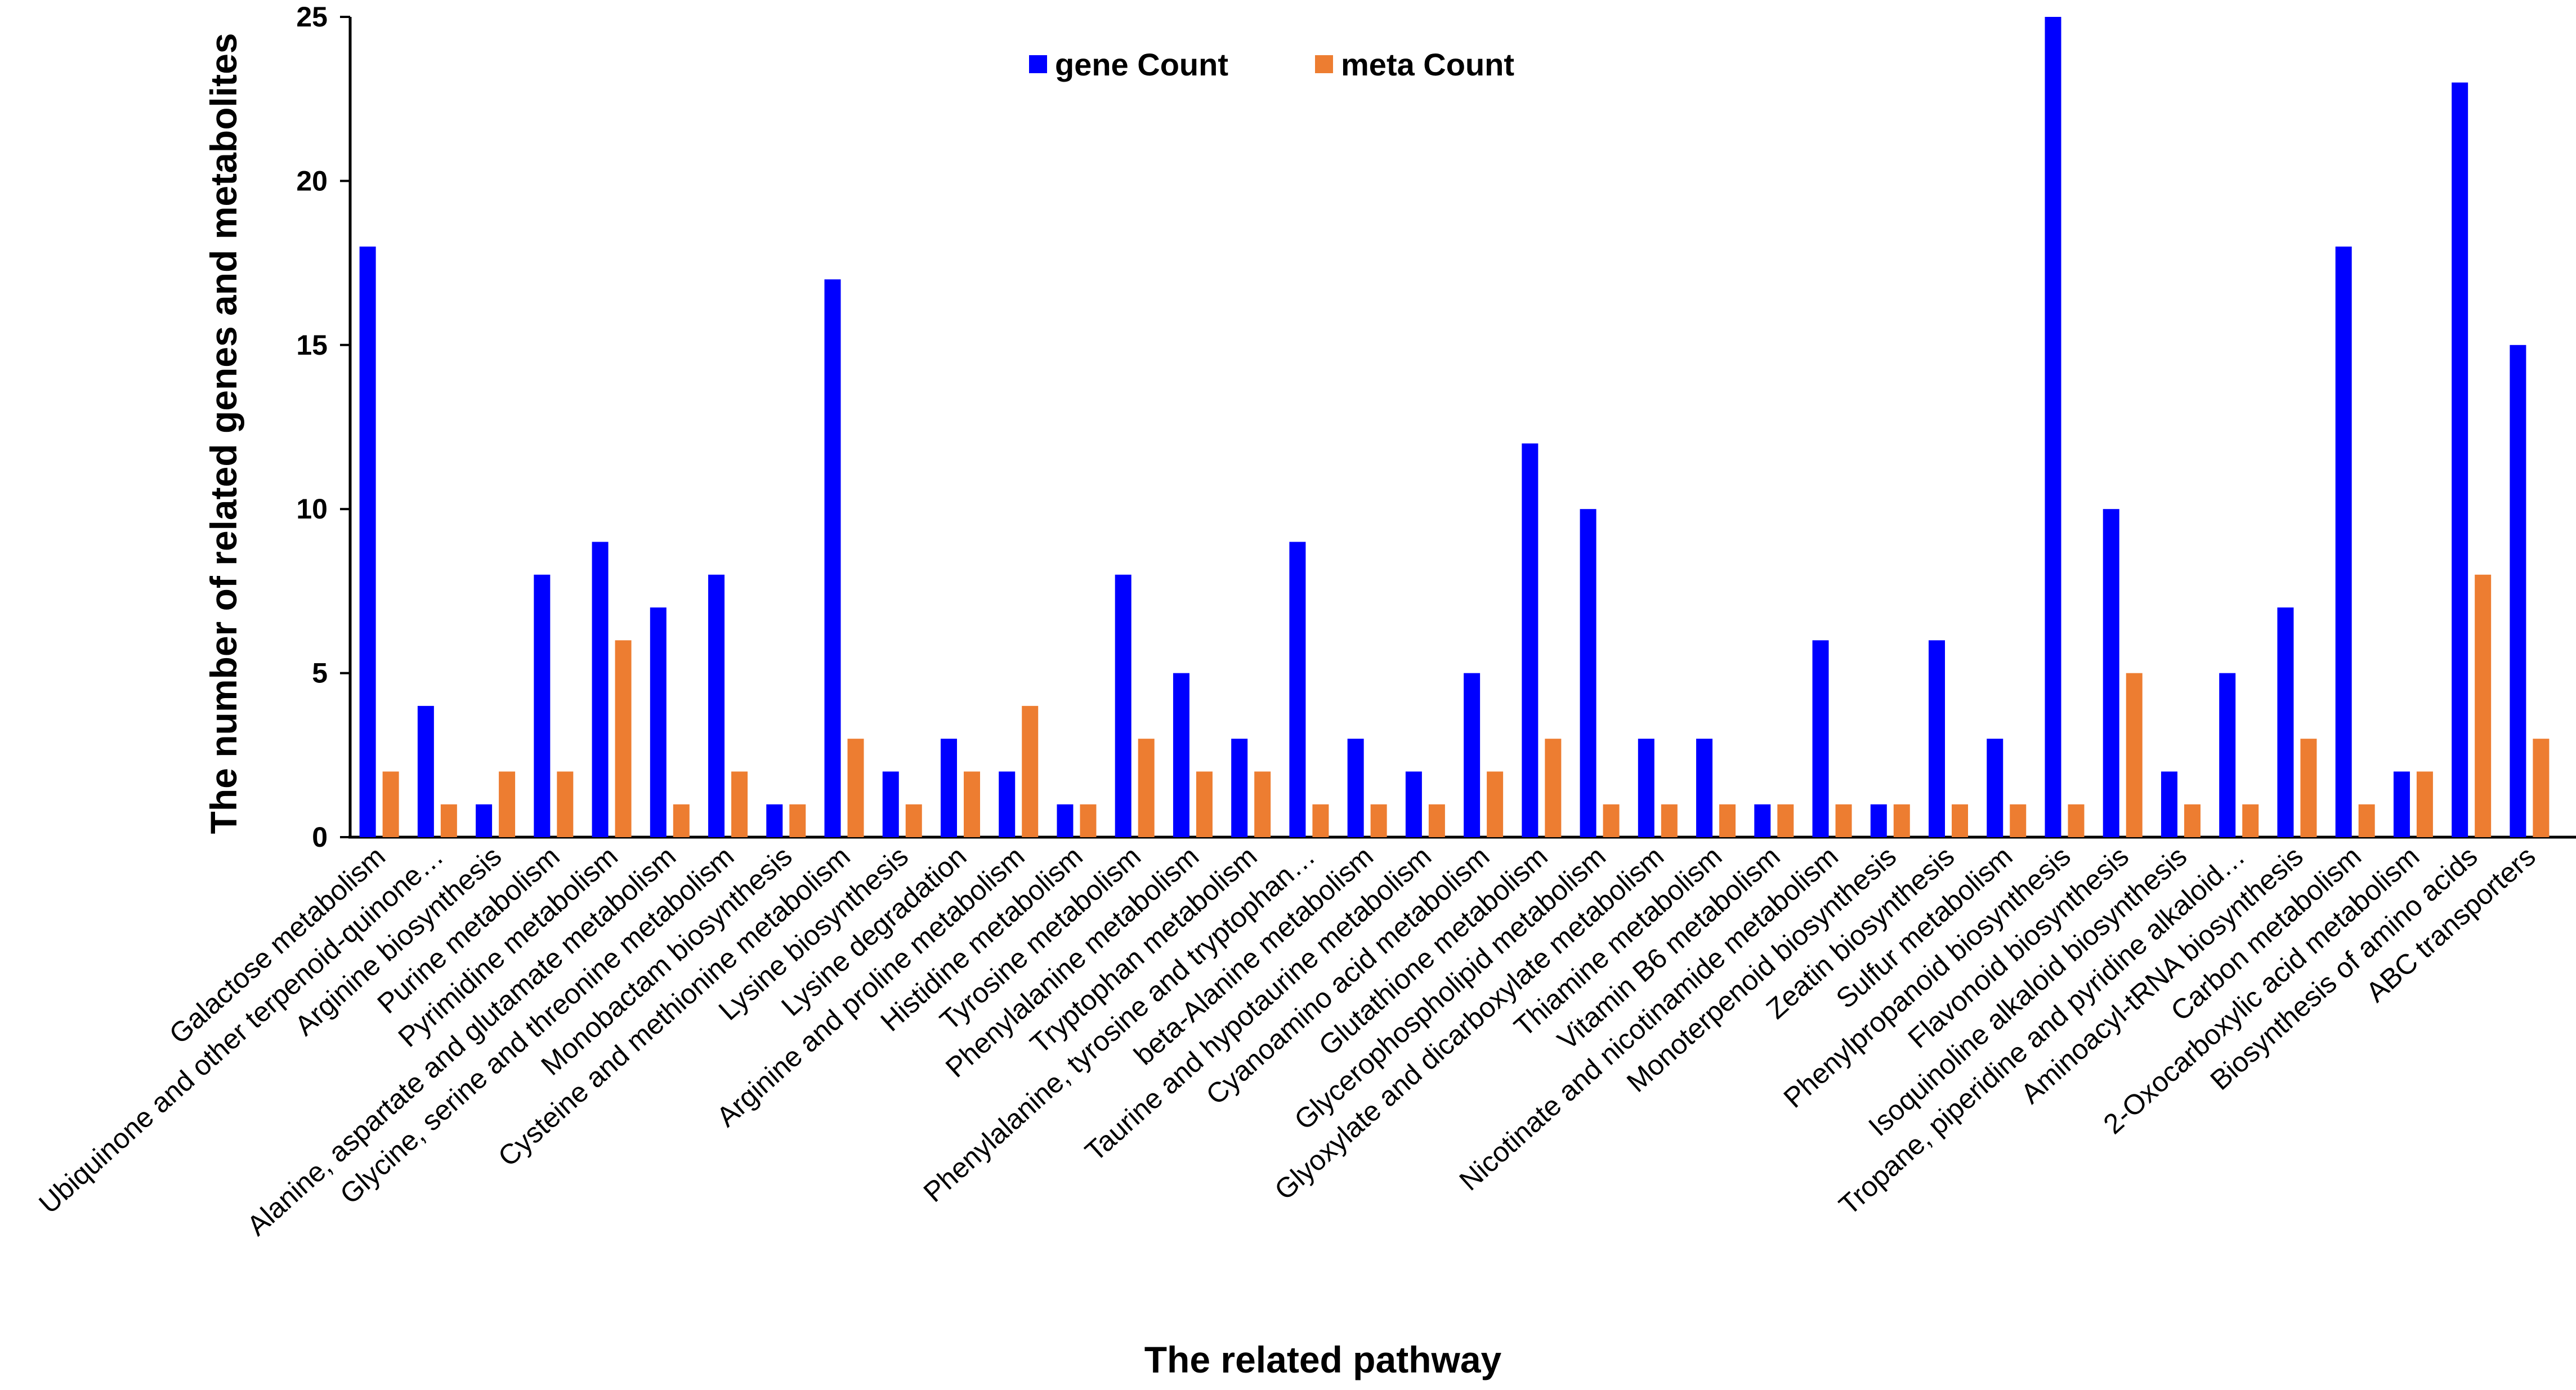 Image resolution: width=2576 pixels, height=1390 pixels. I want to click on y-tick-label: 15, so click(312, 345).